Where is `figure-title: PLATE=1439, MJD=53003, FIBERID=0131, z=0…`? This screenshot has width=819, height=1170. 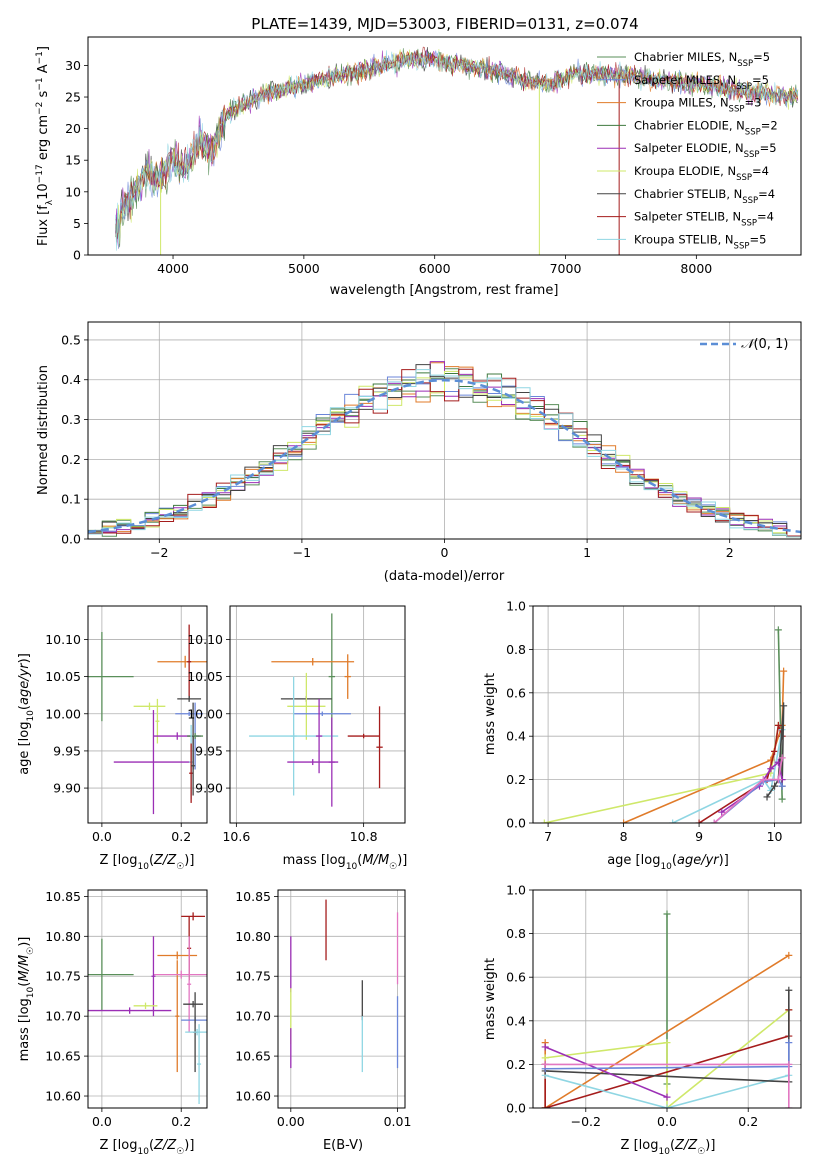 figure-title: PLATE=1439, MJD=53003, FIBERID=0131, z=0… is located at coordinates (444, 24).